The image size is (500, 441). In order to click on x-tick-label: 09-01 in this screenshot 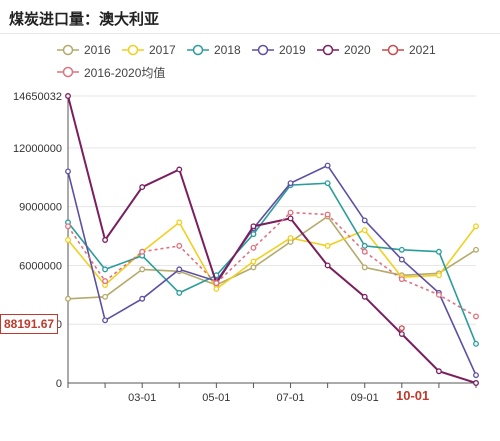, I will do `click(365, 398)`.